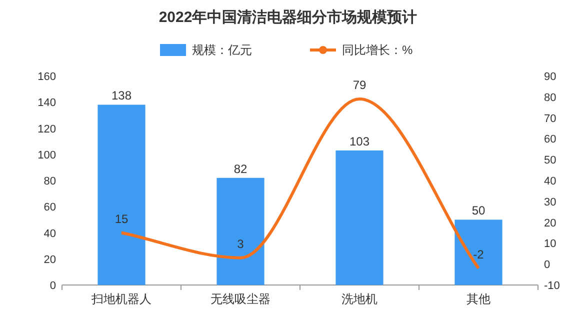 The width and height of the screenshot is (576, 327). Describe the element at coordinates (552, 286) in the screenshot. I see `y2-tick-label: -10` at that location.